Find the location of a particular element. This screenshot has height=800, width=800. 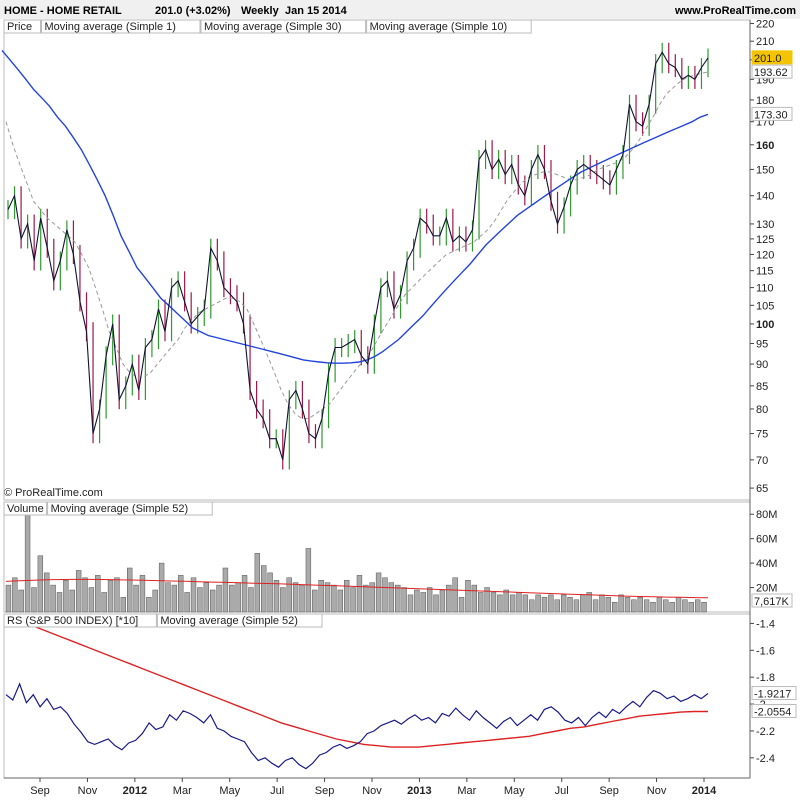

price-ytick-label: 120 is located at coordinates (765, 255).